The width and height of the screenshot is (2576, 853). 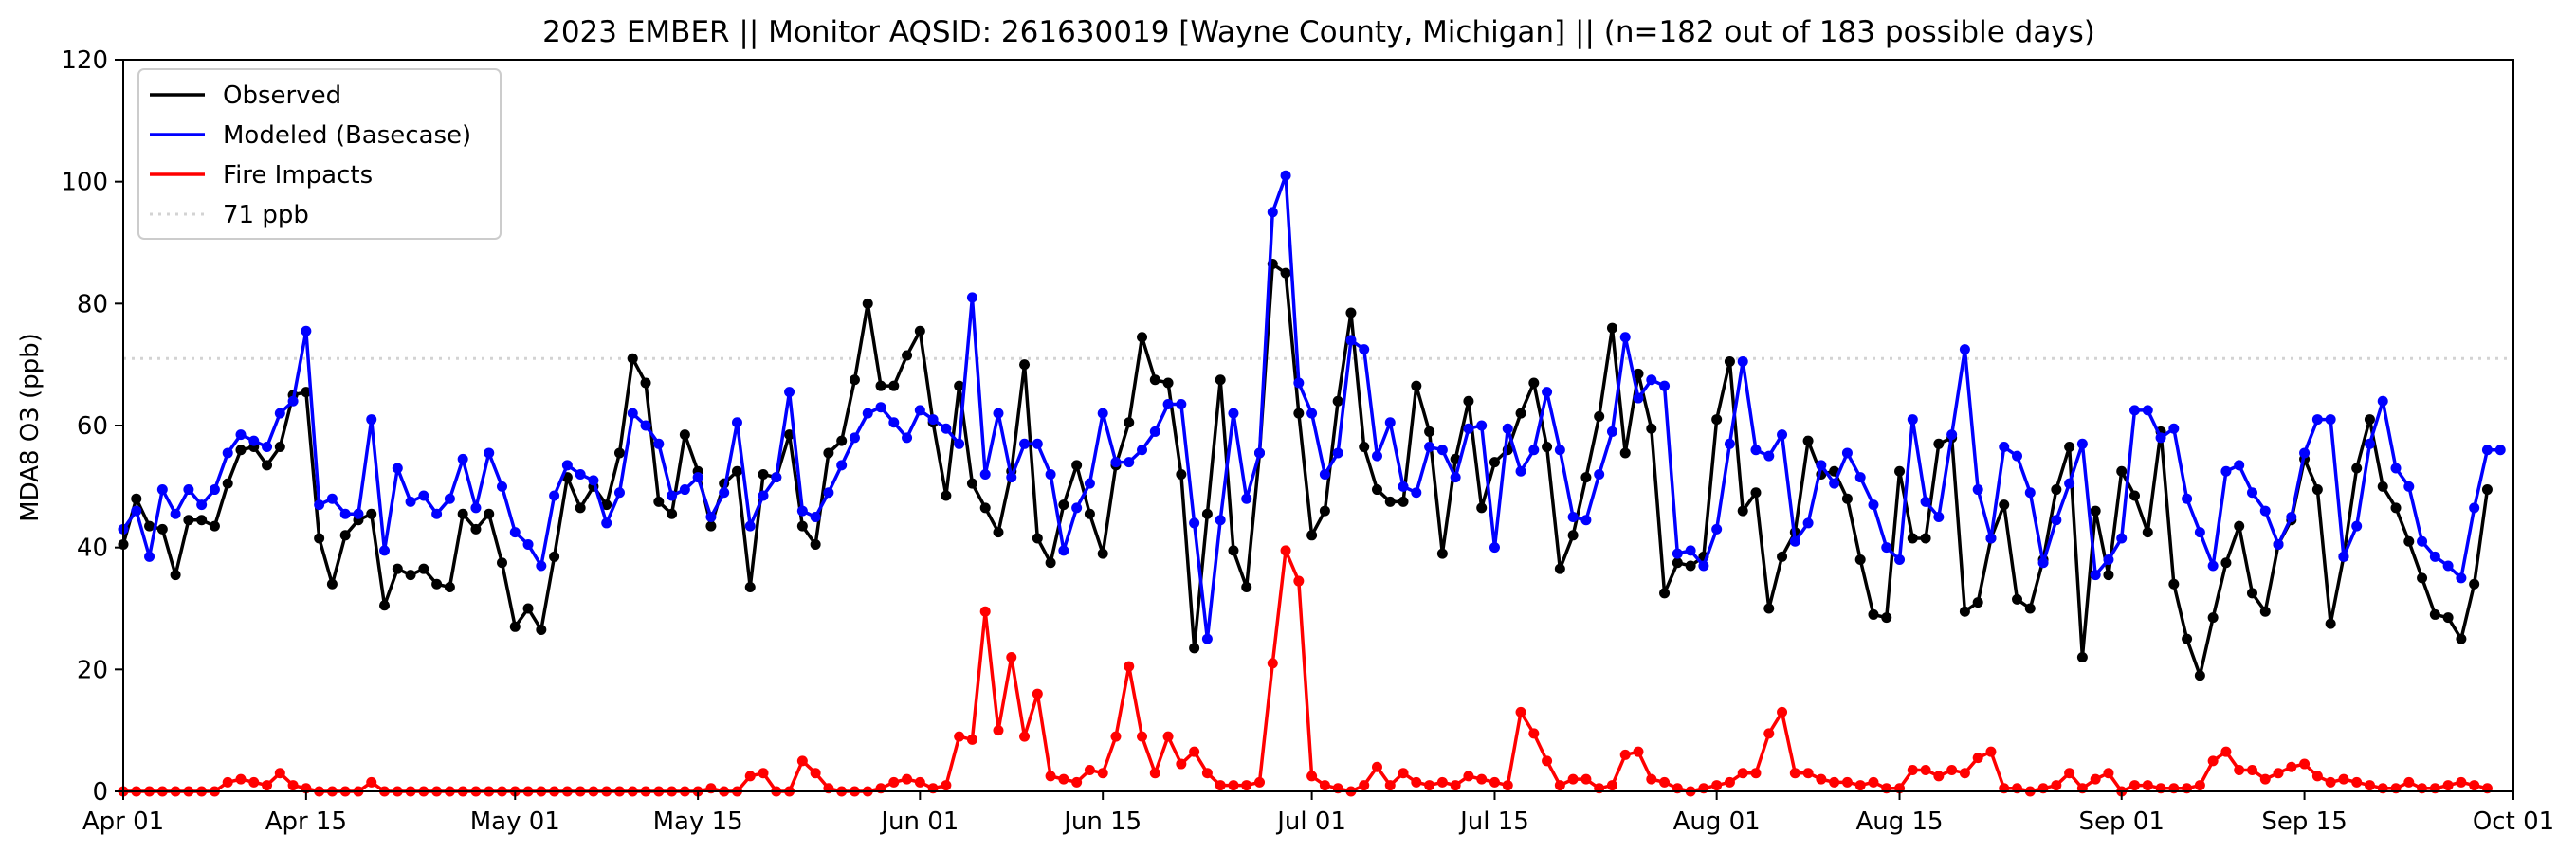 I want to click on y-axis-label: MDA8 O3 (ppb), so click(x=30, y=427).